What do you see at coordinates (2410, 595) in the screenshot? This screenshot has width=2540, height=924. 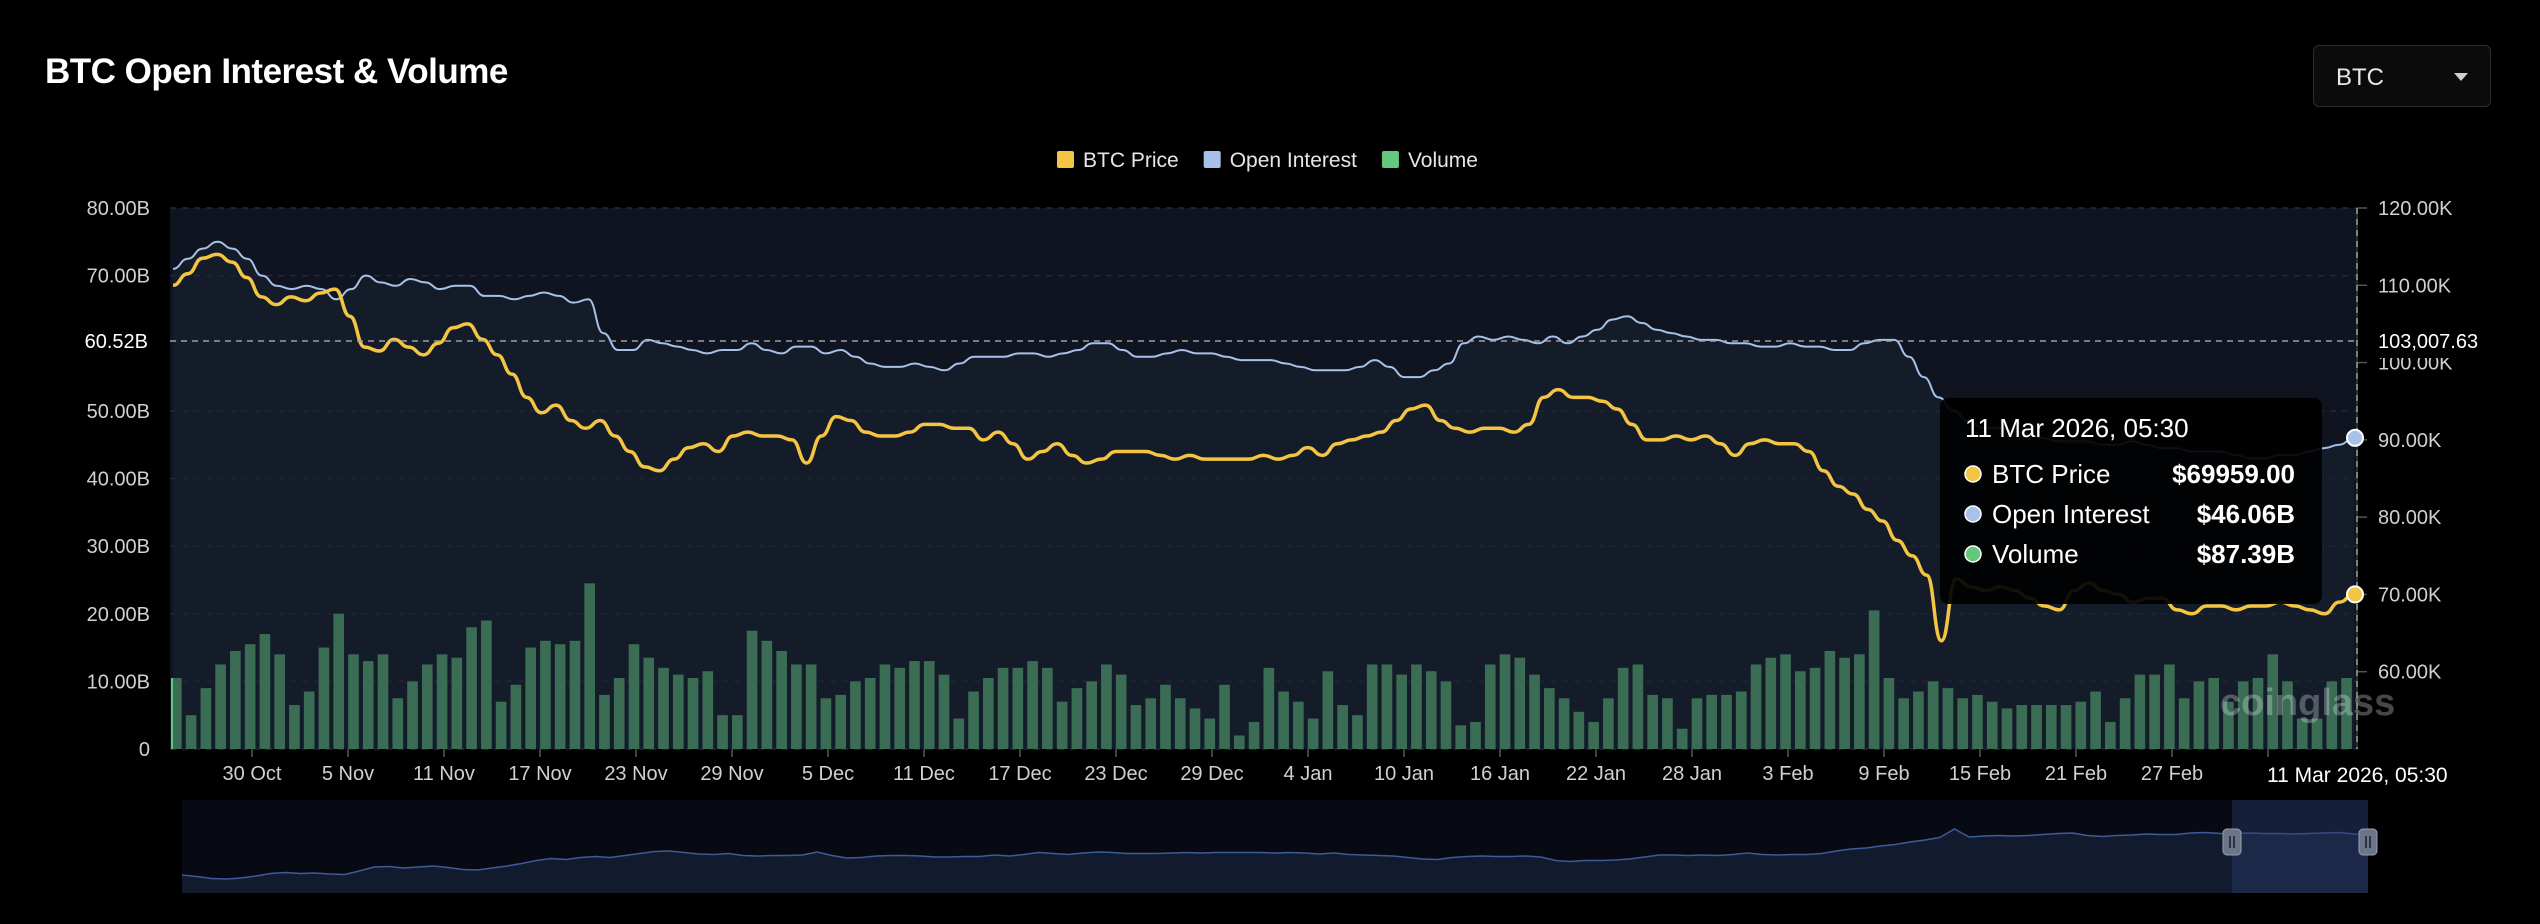 I see `right-tick-label: 70.00K` at bounding box center [2410, 595].